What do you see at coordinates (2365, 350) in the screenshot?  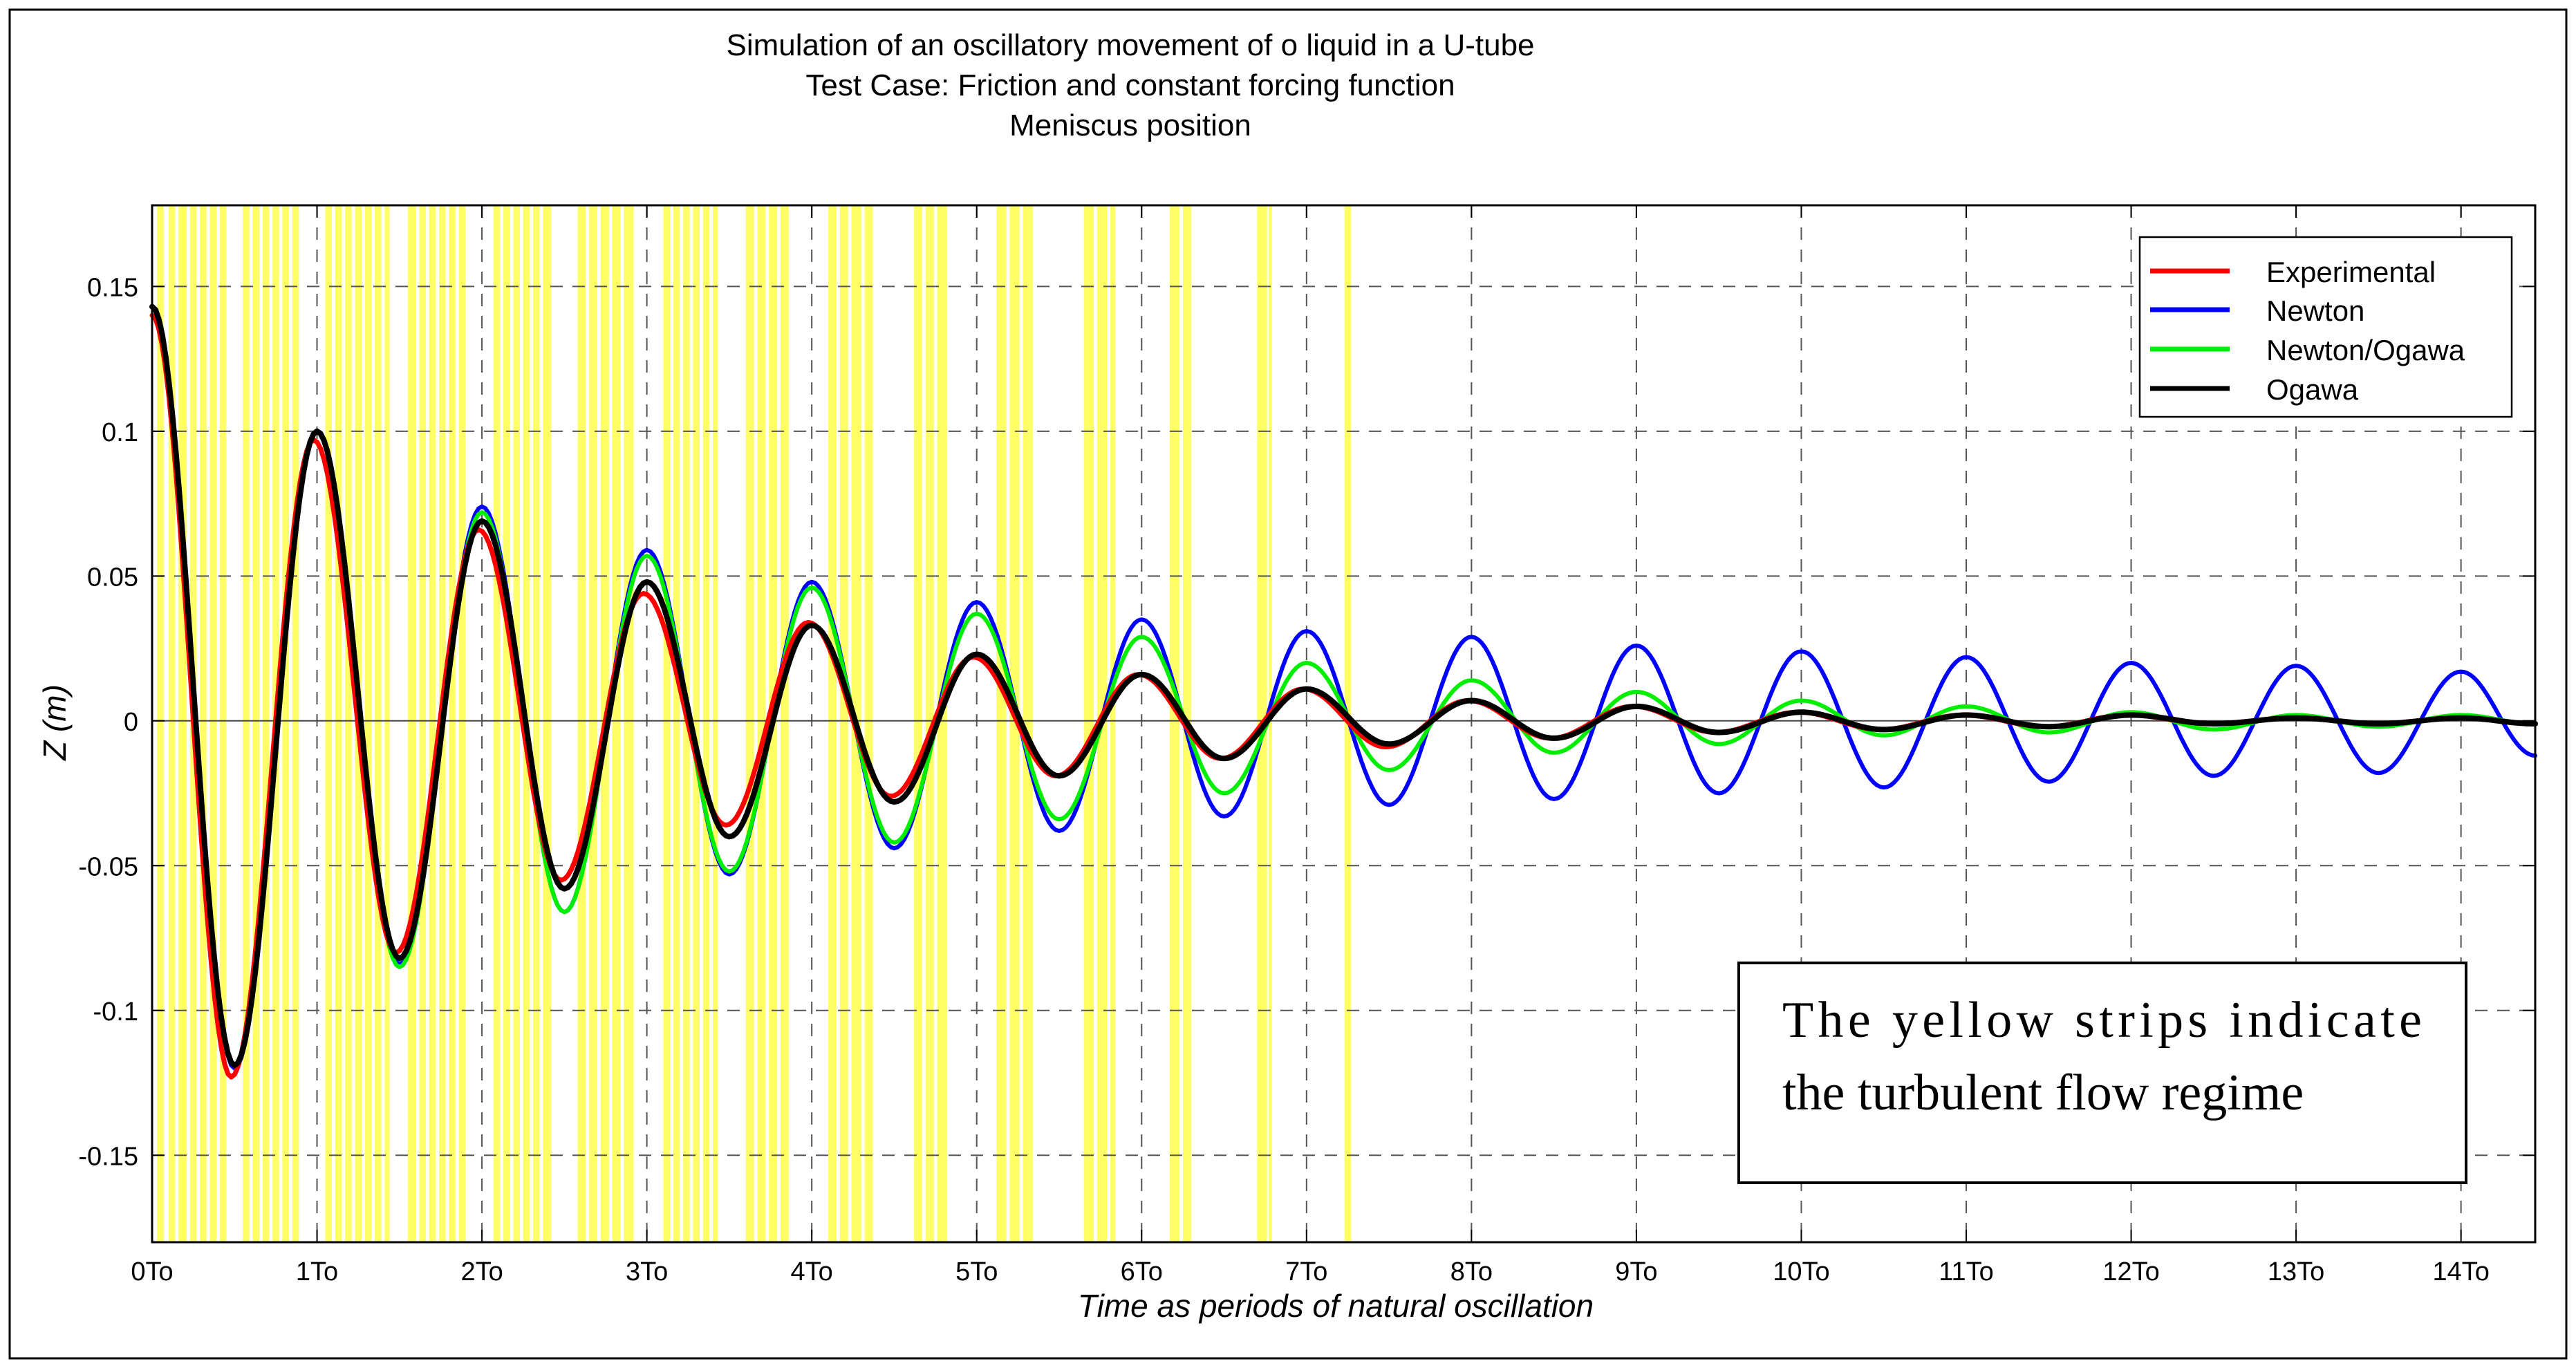 I see `legend-label-newton-ogawa: Newton/Ogawa` at bounding box center [2365, 350].